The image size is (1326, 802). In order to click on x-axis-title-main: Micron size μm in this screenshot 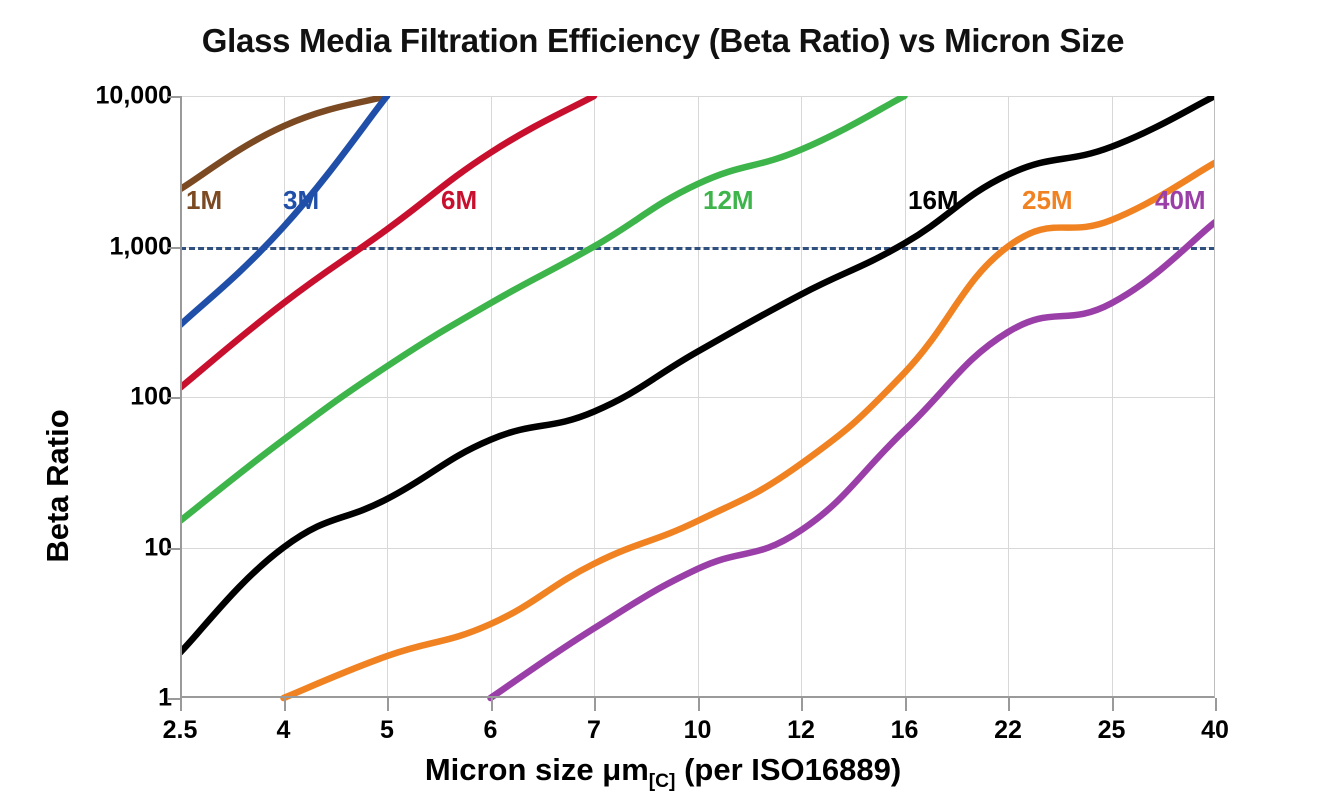, I will do `click(536, 769)`.